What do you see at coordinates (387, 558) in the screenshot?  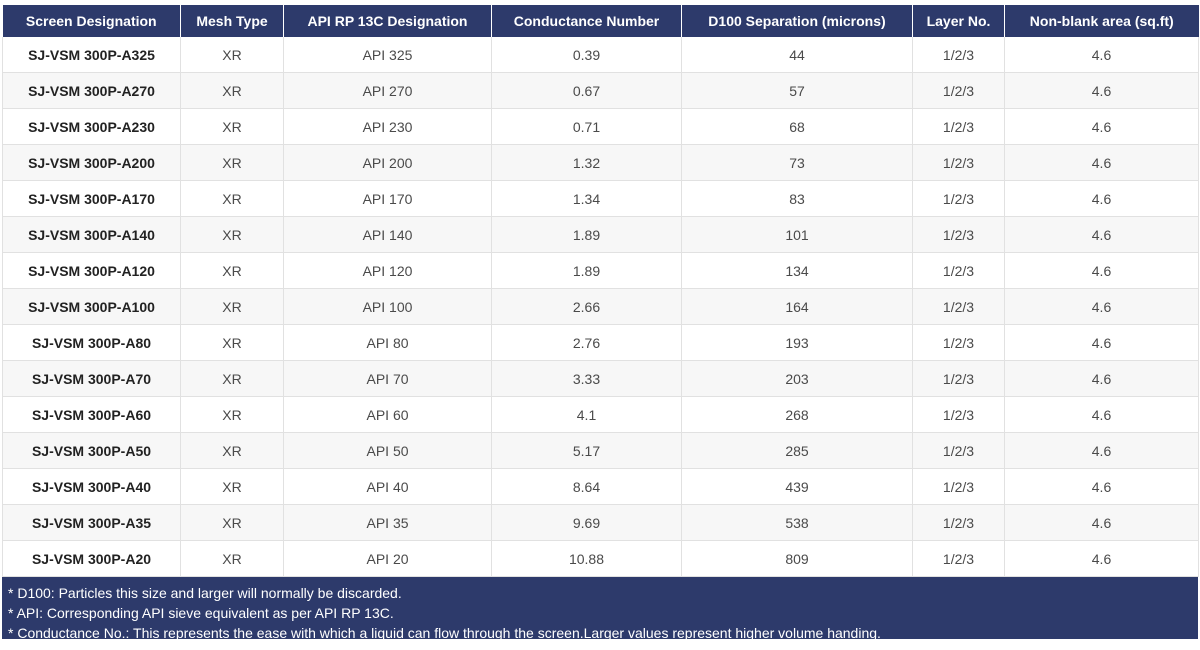 I see `api-designation-cell: API 20` at bounding box center [387, 558].